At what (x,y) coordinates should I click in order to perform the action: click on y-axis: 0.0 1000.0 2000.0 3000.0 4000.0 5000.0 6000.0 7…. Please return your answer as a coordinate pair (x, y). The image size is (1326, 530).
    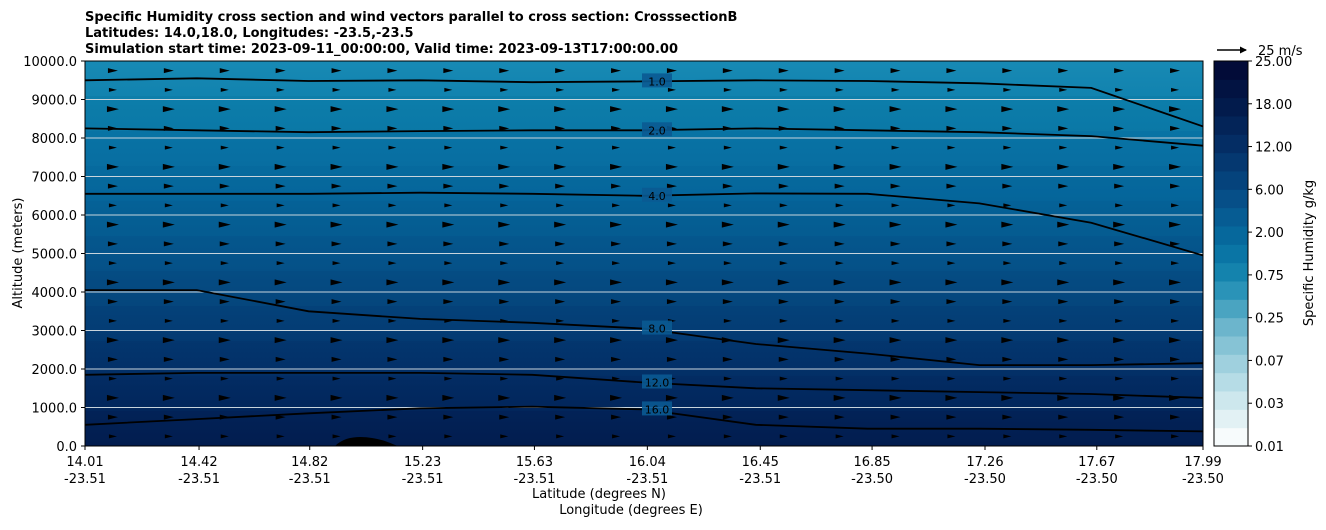
    Looking at the image, I should click on (54, 255).